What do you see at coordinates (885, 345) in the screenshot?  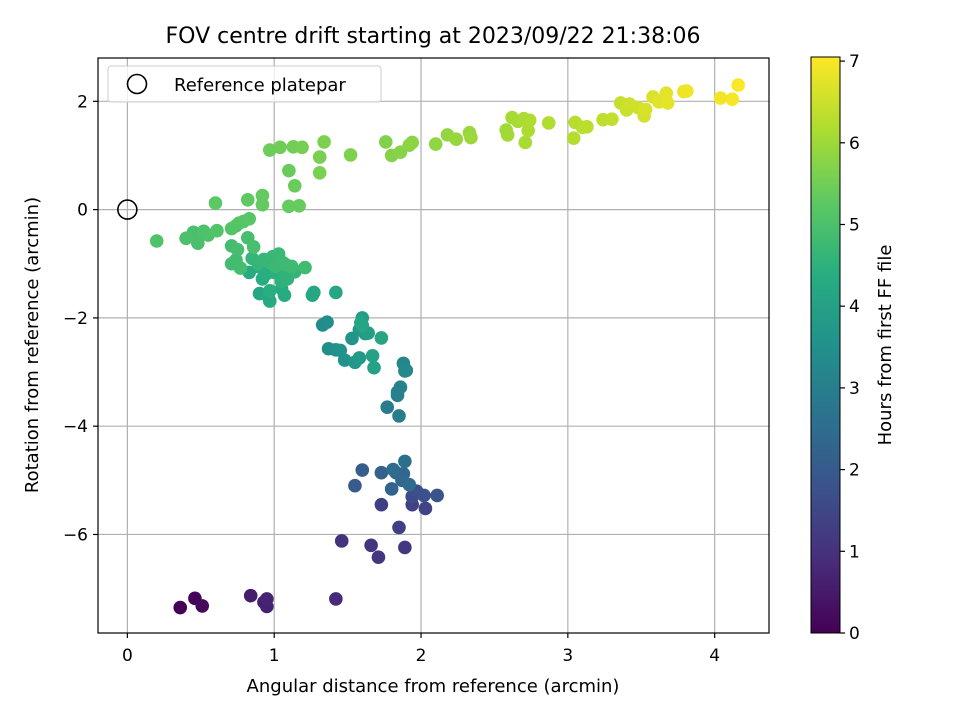 I see `colorbar-label: Hours from first FF file` at bounding box center [885, 345].